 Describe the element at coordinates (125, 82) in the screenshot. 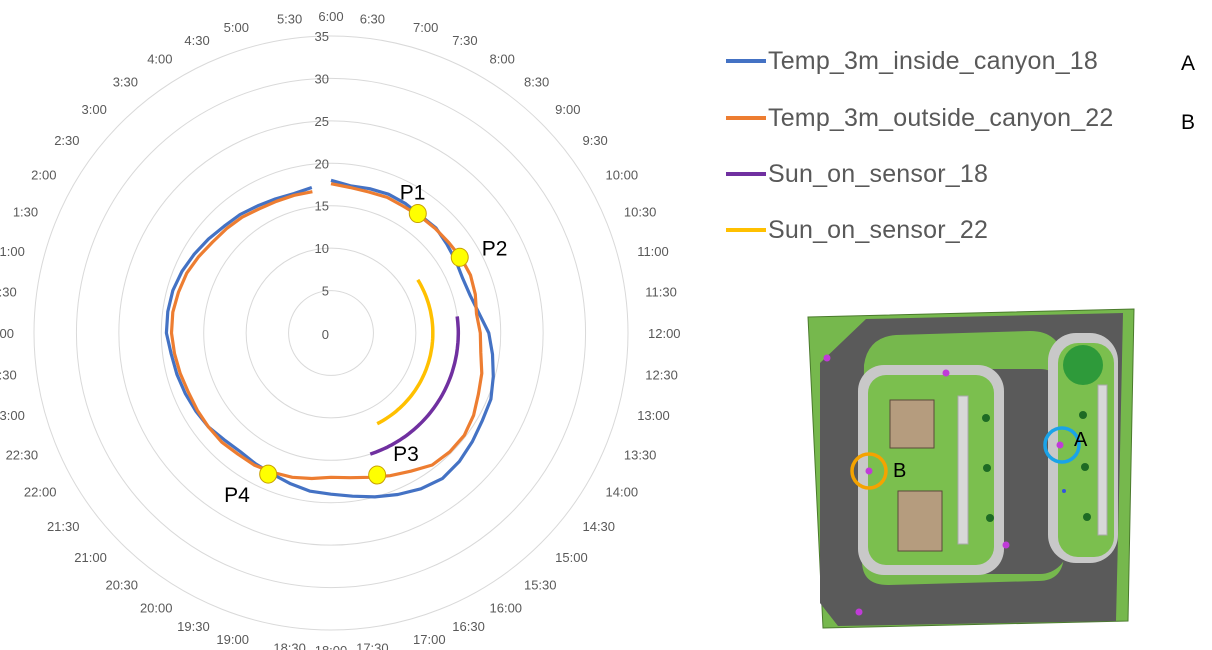

I see `time-tick-label: 3:30` at that location.